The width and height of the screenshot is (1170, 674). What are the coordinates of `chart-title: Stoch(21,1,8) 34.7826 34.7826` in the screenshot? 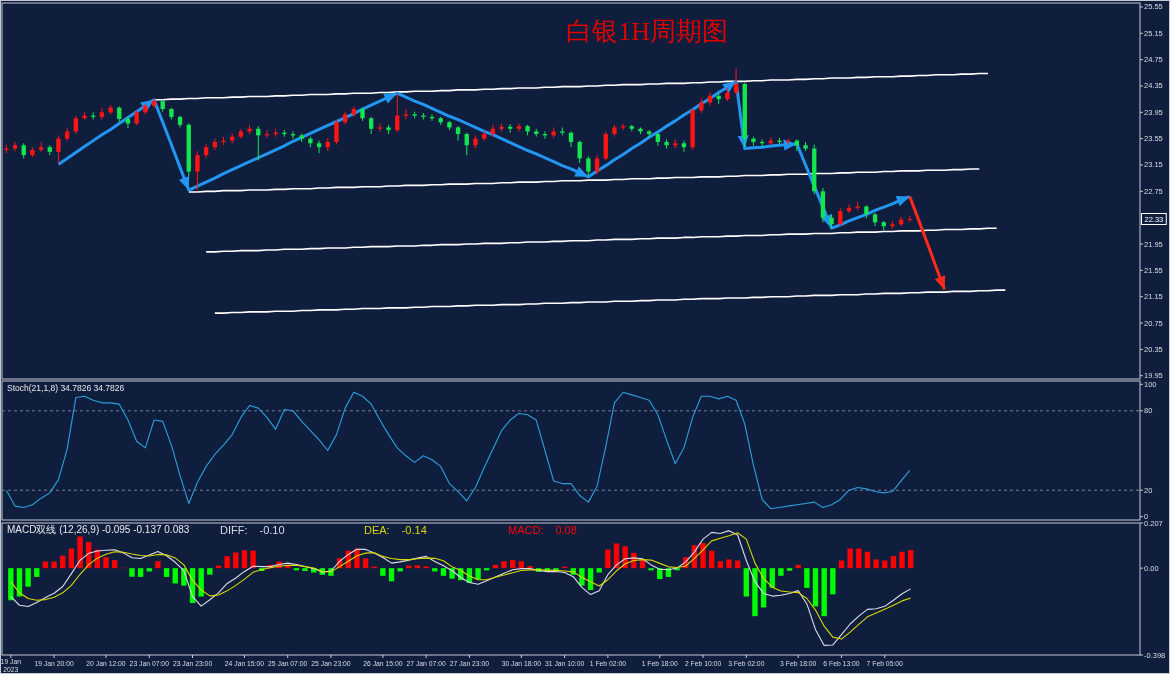 It's located at (66, 388).